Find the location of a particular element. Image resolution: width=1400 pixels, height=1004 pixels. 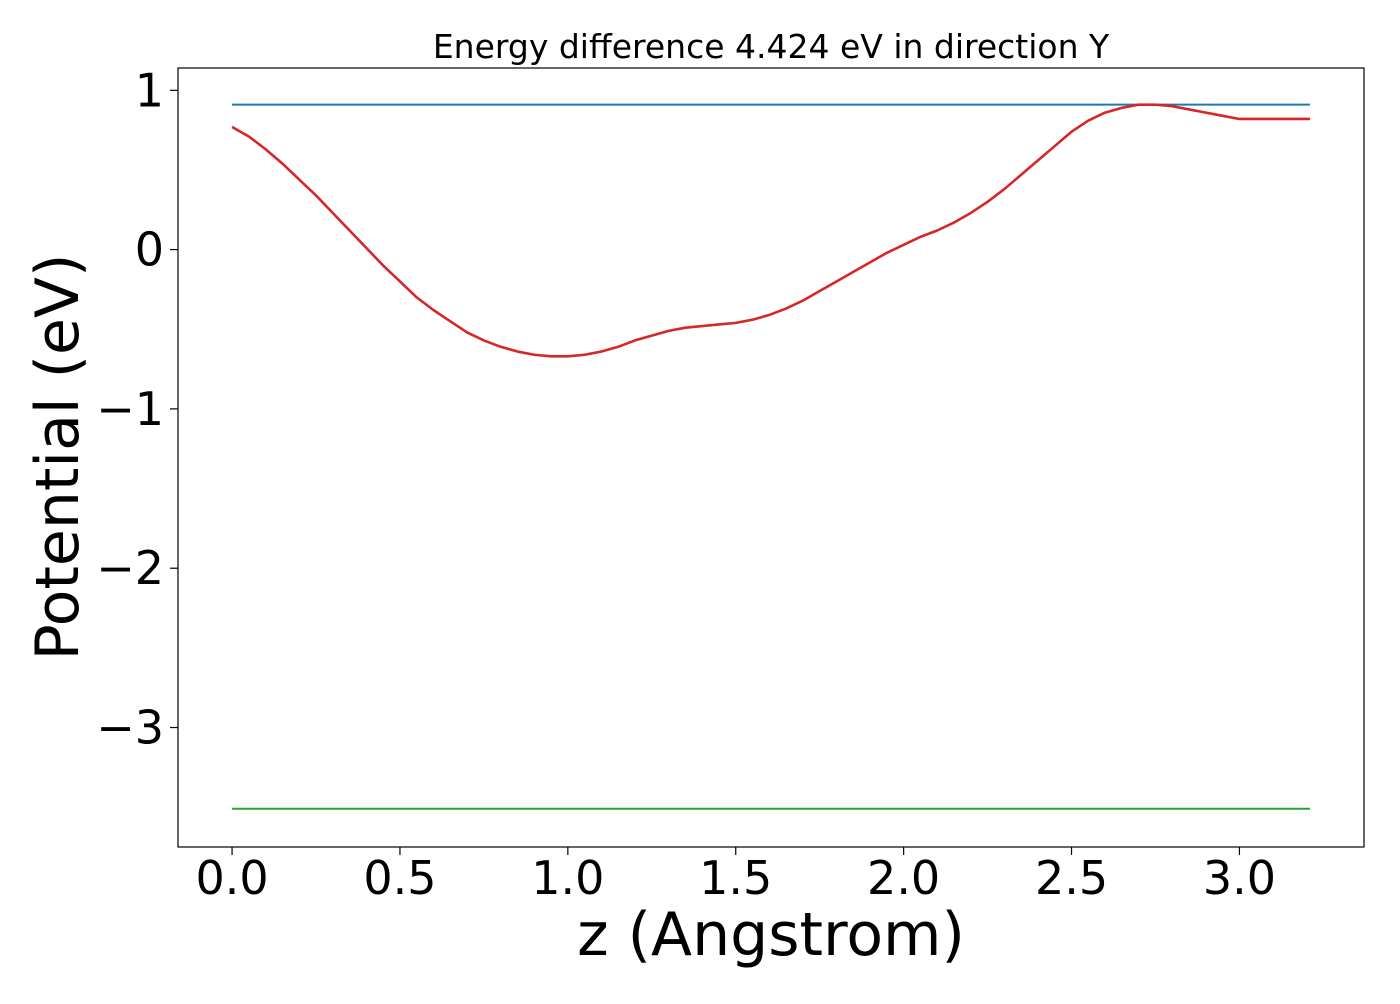

x-tick-label: 0.5 is located at coordinates (399, 878).